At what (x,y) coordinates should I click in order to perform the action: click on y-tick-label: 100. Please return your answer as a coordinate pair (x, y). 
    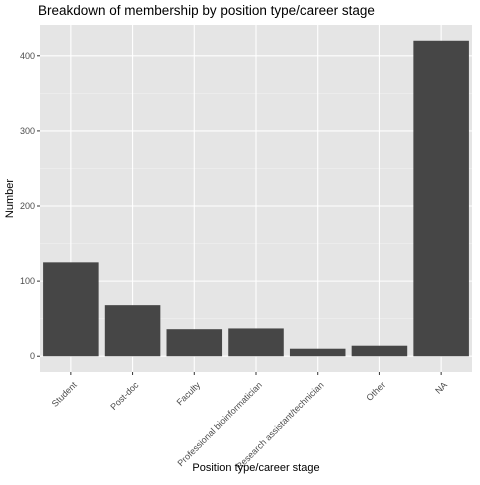
    Looking at the image, I should click on (27, 281).